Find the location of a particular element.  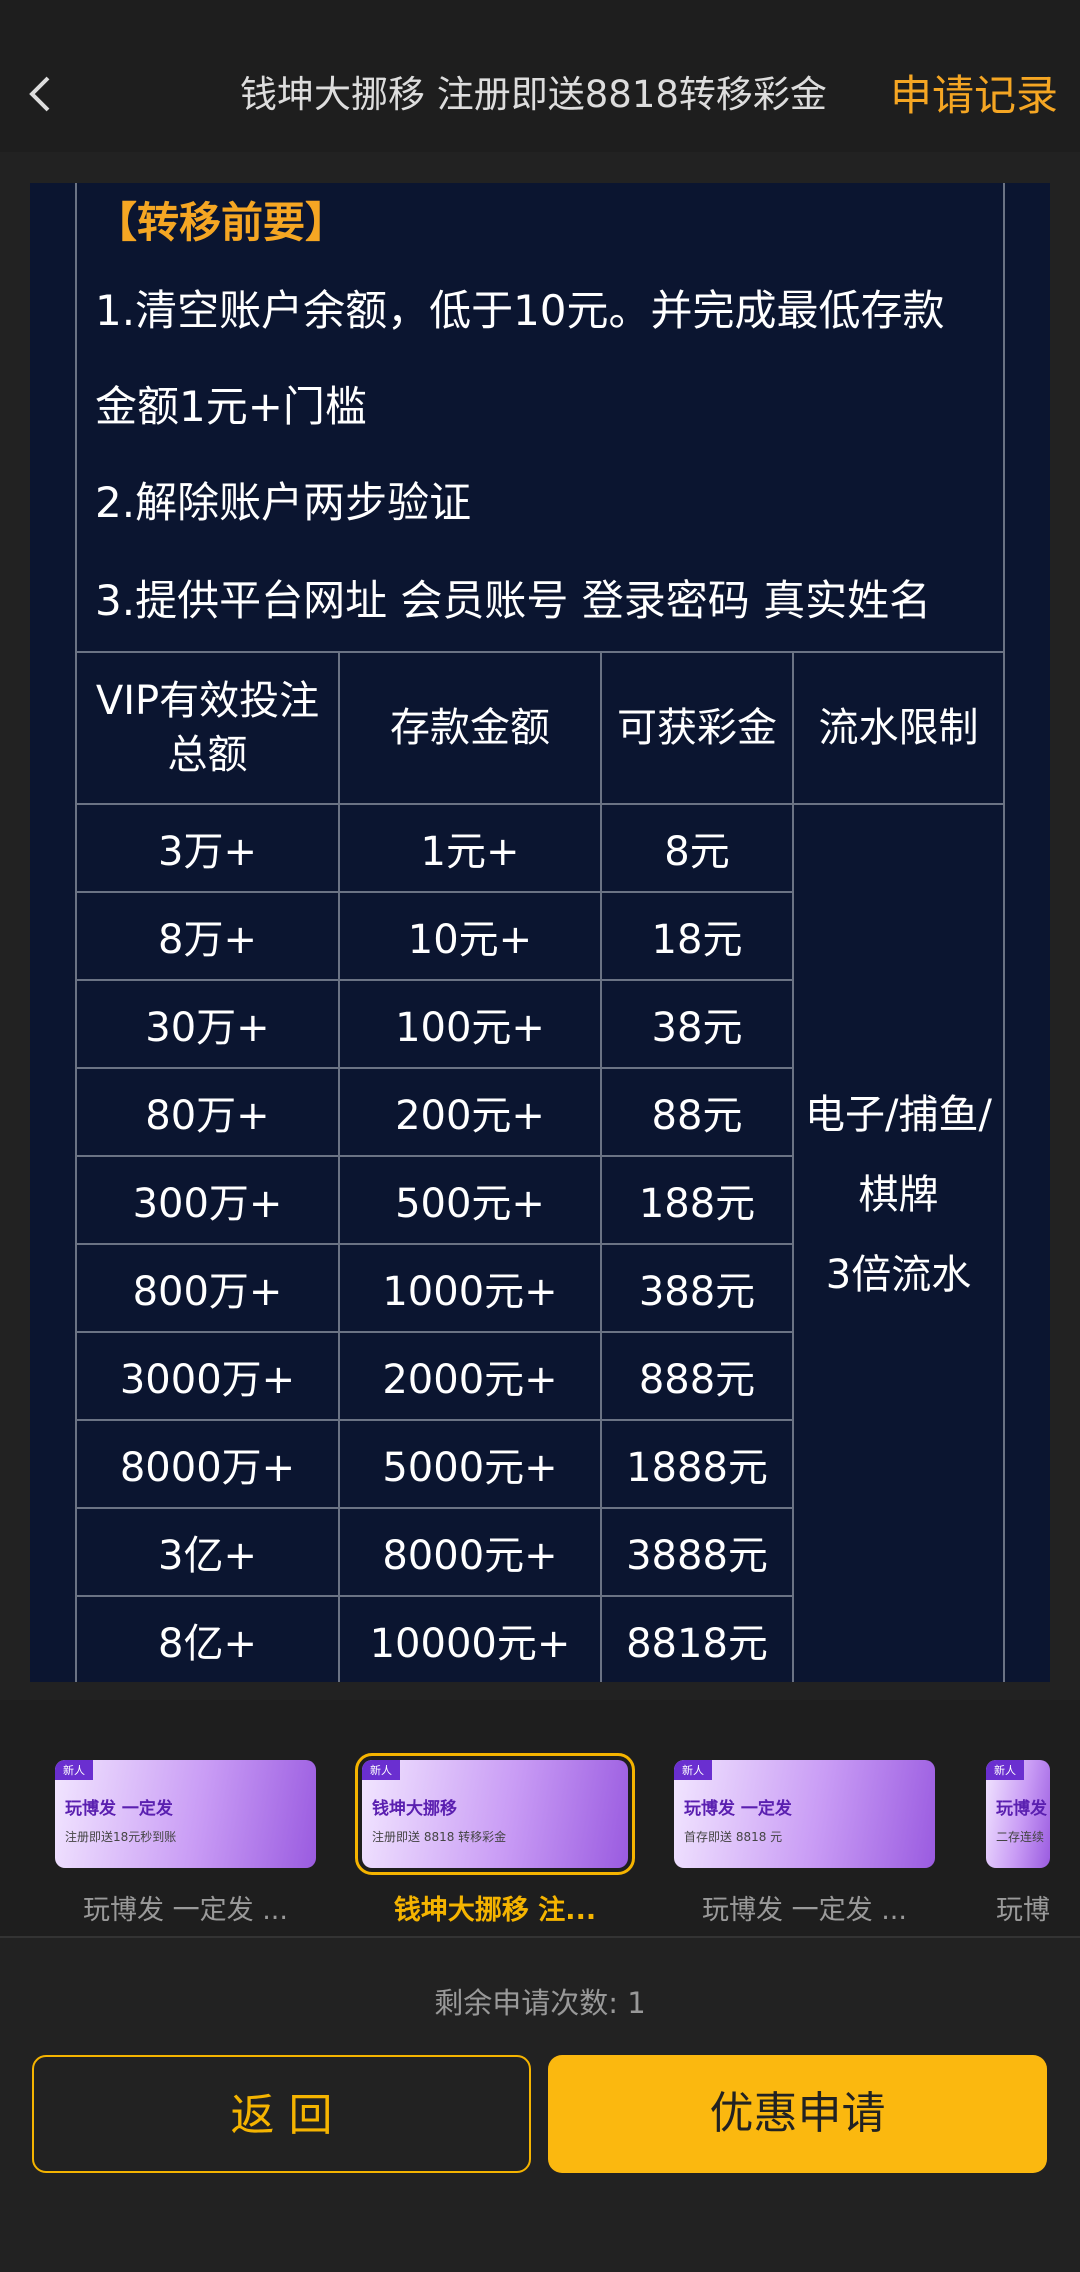

promo-label: 玩博 is located at coordinates (1023, 1910).